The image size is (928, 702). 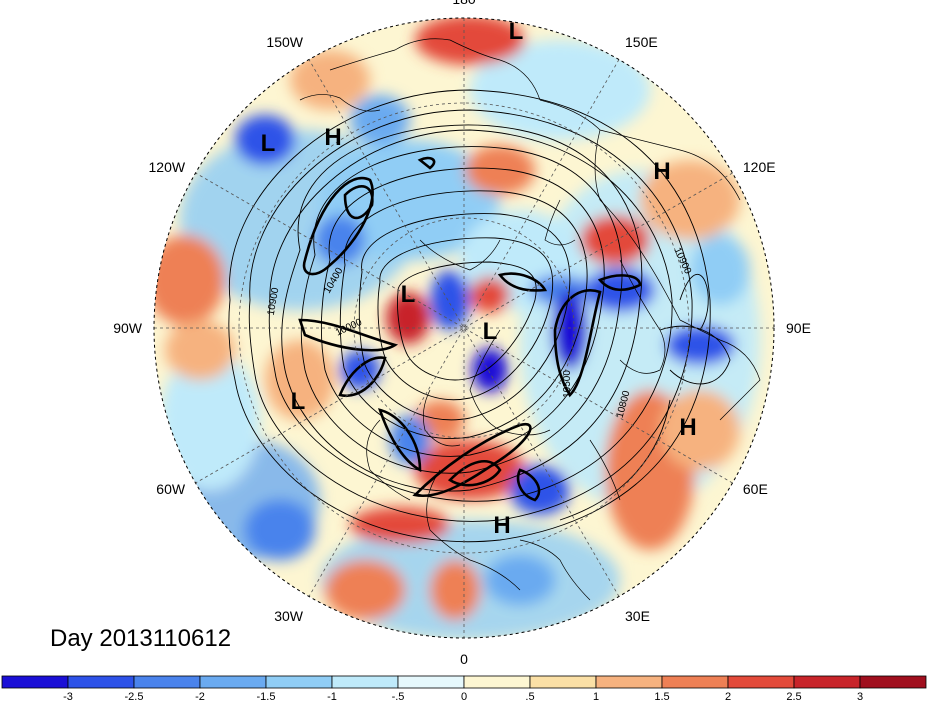 I want to click on longitude-label-9: 180, so click(x=464, y=3).